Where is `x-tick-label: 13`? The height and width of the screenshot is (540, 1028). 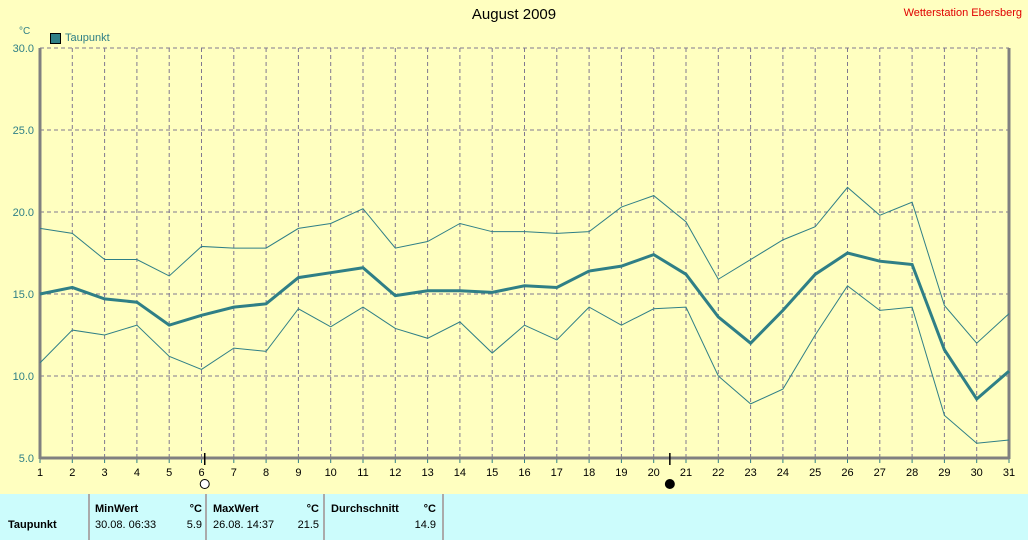 x-tick-label: 13 is located at coordinates (427, 473).